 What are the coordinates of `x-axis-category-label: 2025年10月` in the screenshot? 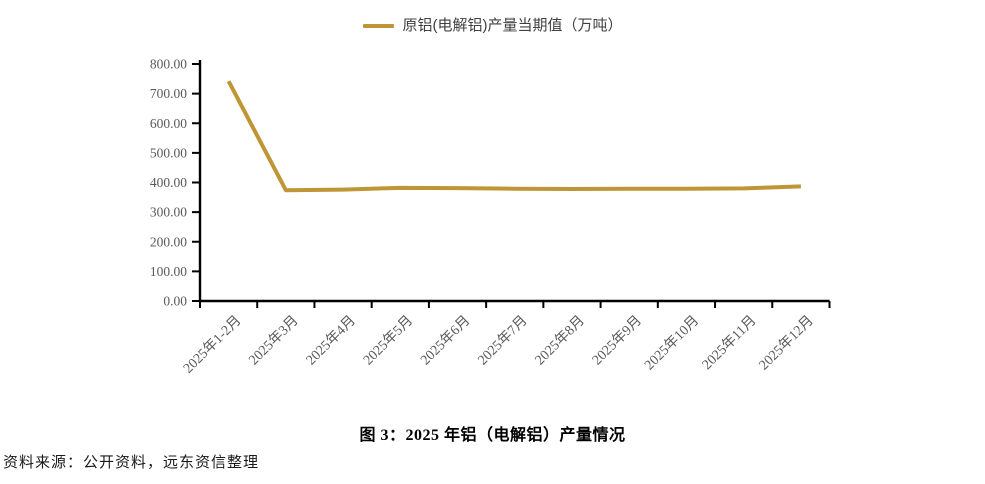 It's located at (671, 343).